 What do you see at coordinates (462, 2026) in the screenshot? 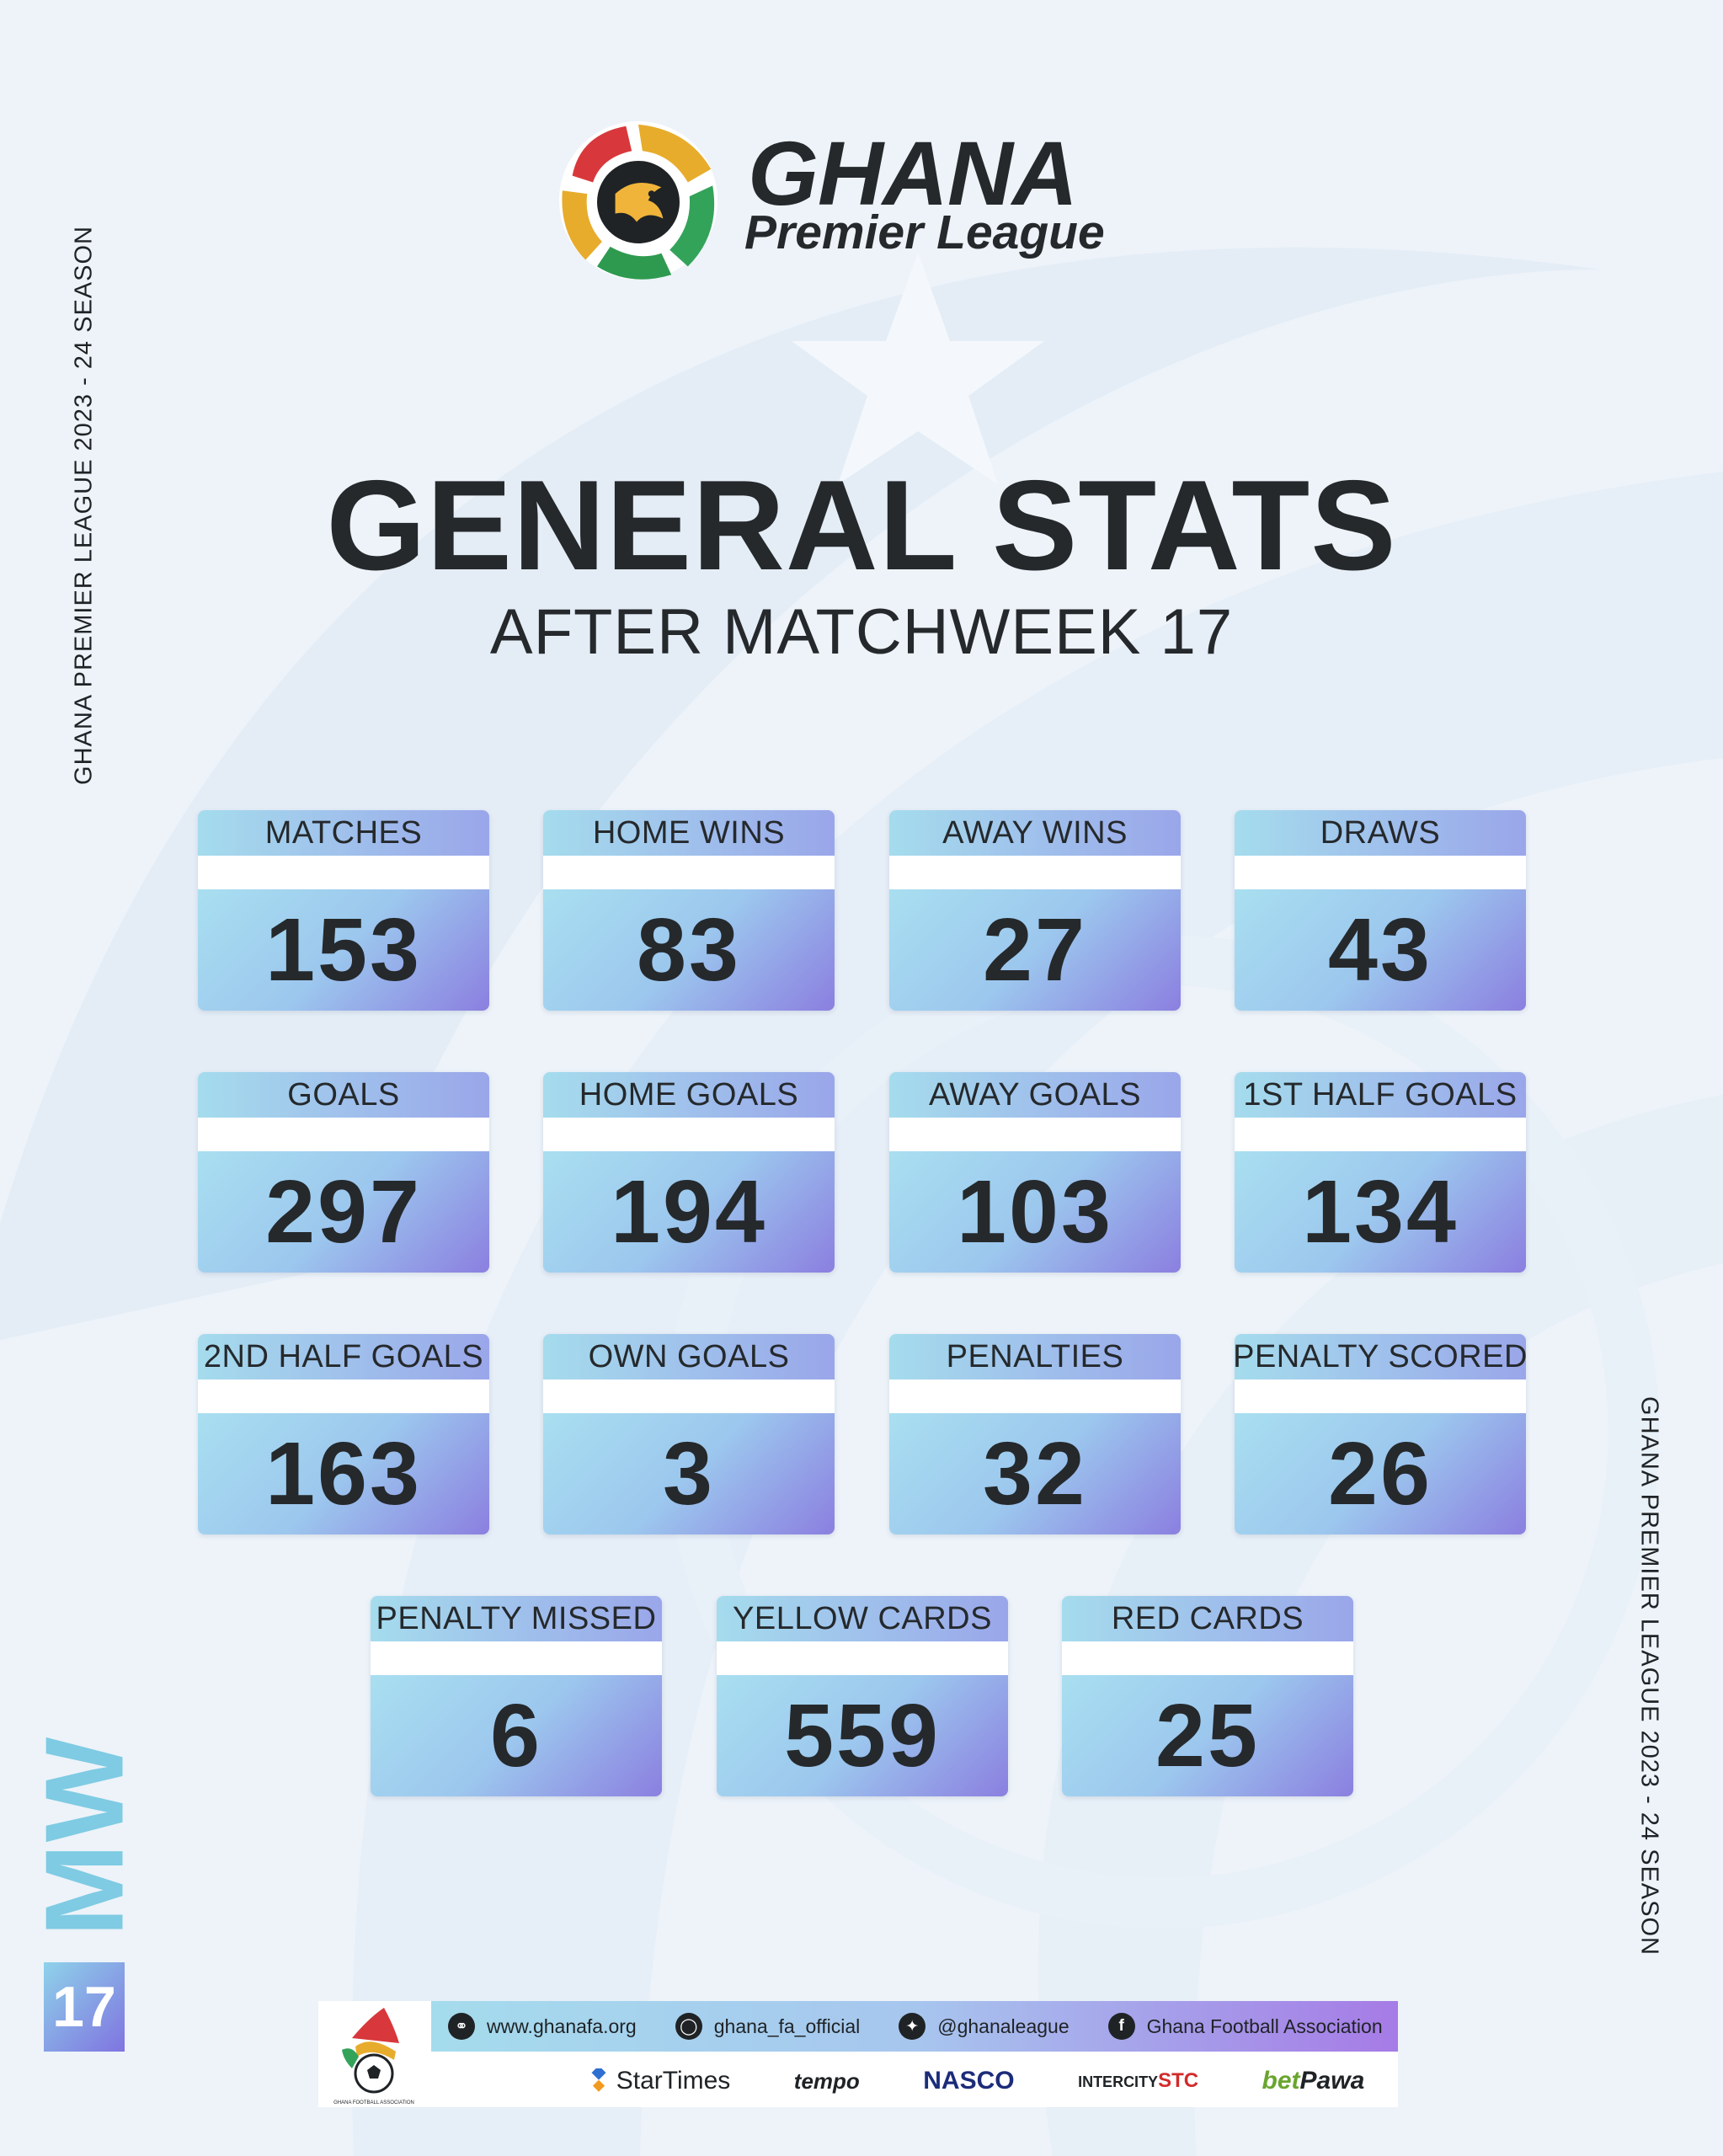
I see `globe-icon: ⚭` at bounding box center [462, 2026].